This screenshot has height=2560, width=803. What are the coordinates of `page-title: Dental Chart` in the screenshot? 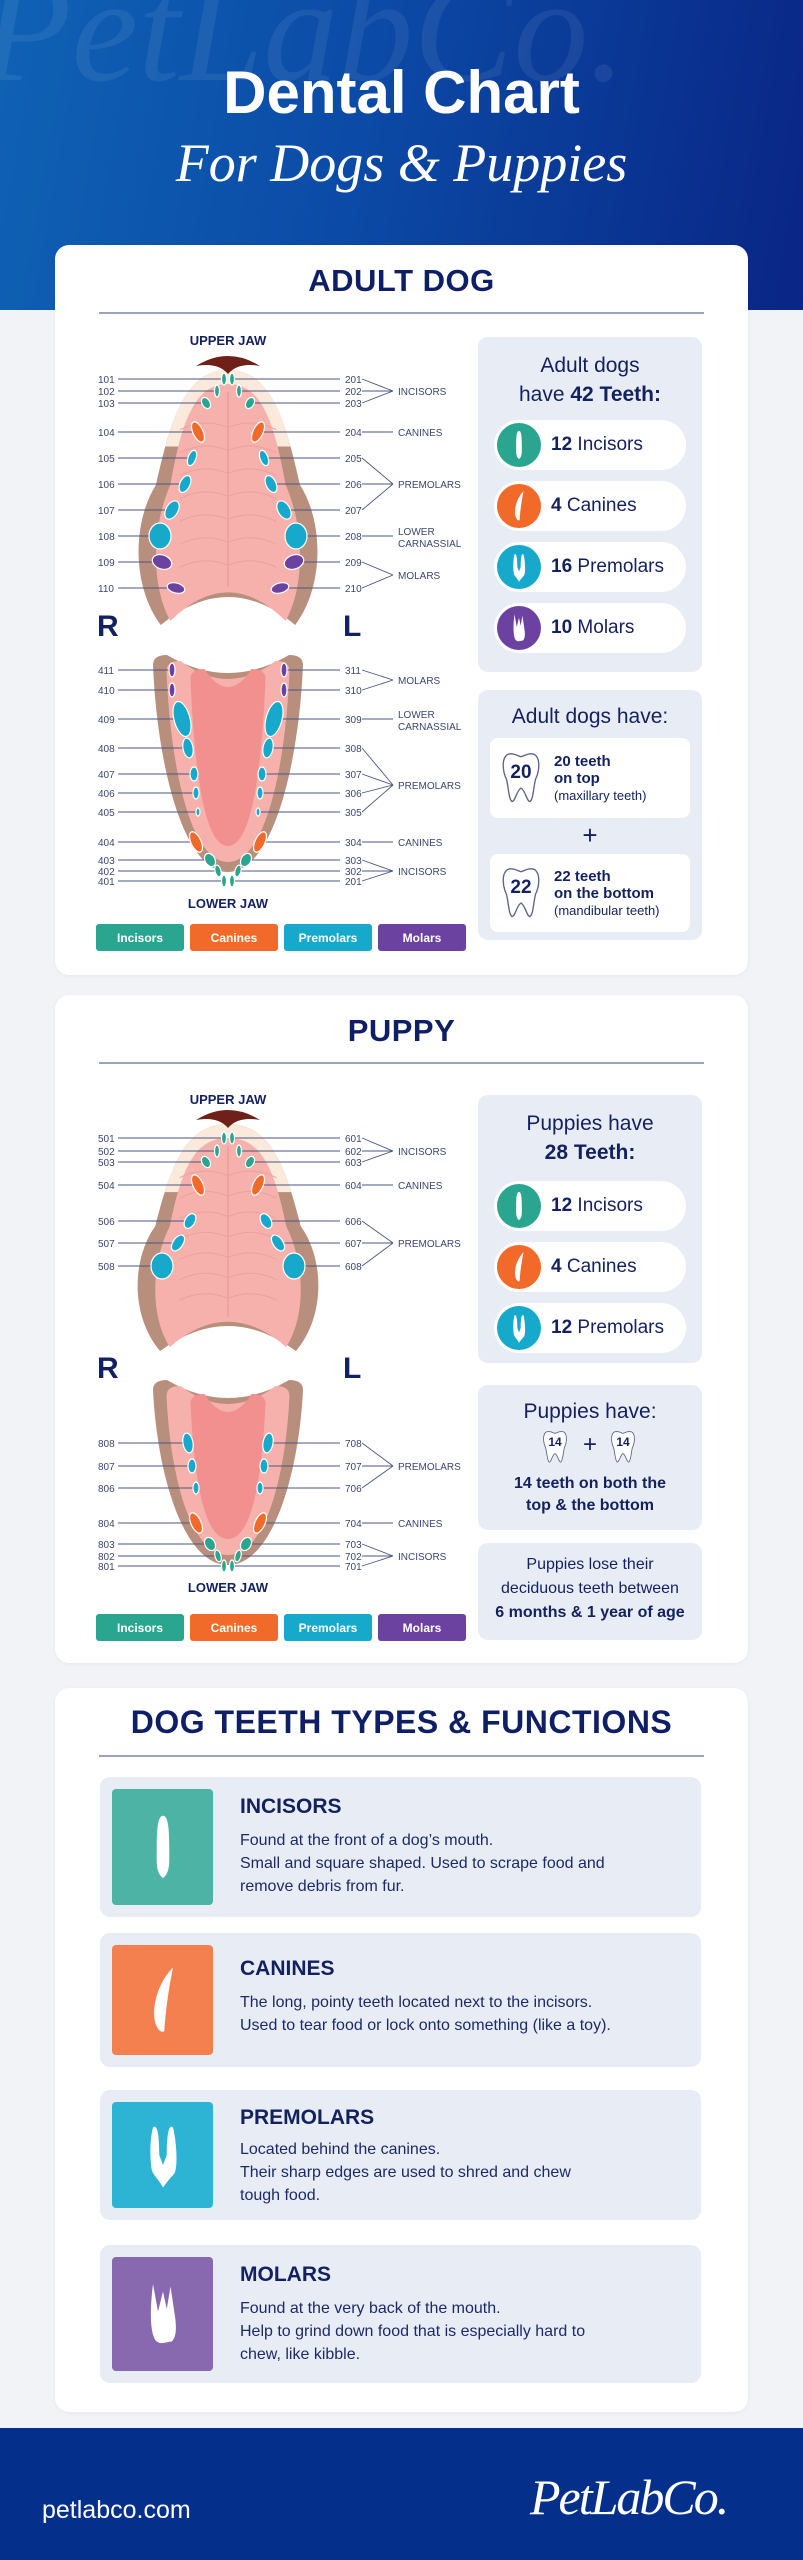 It's located at (401, 92).